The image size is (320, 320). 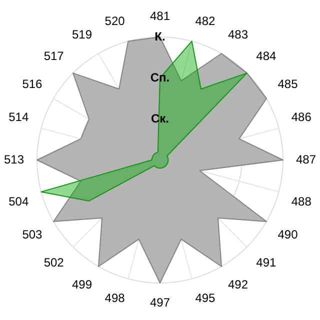 I want to click on spoke-label: 487, so click(x=306, y=159).